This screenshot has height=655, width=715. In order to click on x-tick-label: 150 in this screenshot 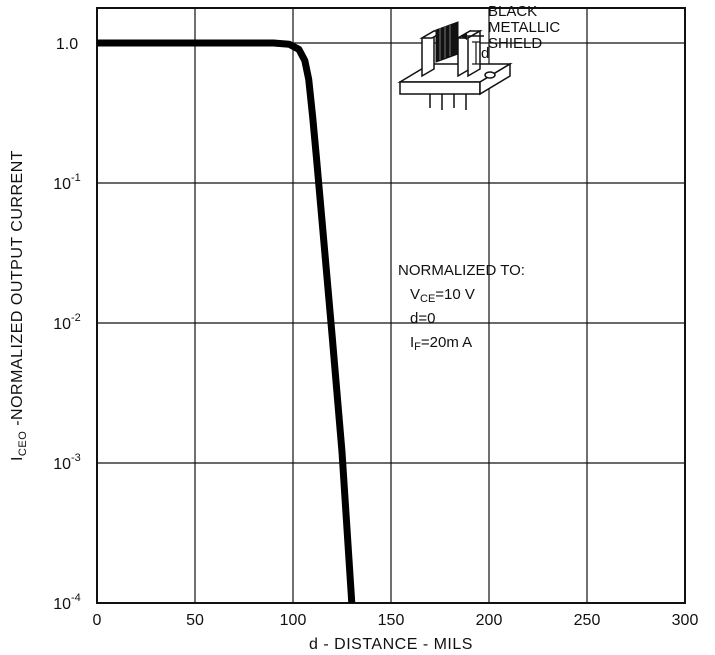, I will do `click(391, 620)`.